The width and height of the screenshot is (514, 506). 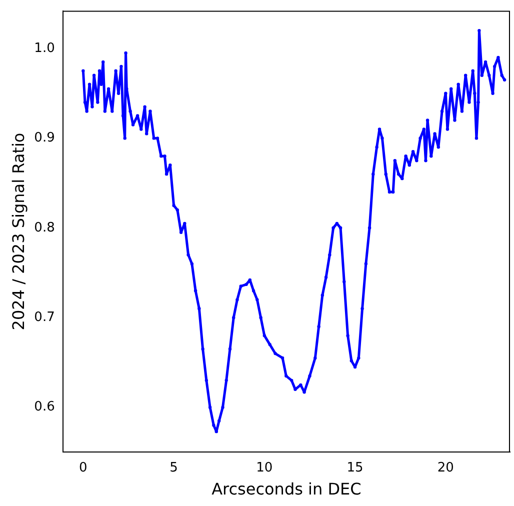 What do you see at coordinates (445, 468) in the screenshot?
I see `x-tick-label: 20` at bounding box center [445, 468].